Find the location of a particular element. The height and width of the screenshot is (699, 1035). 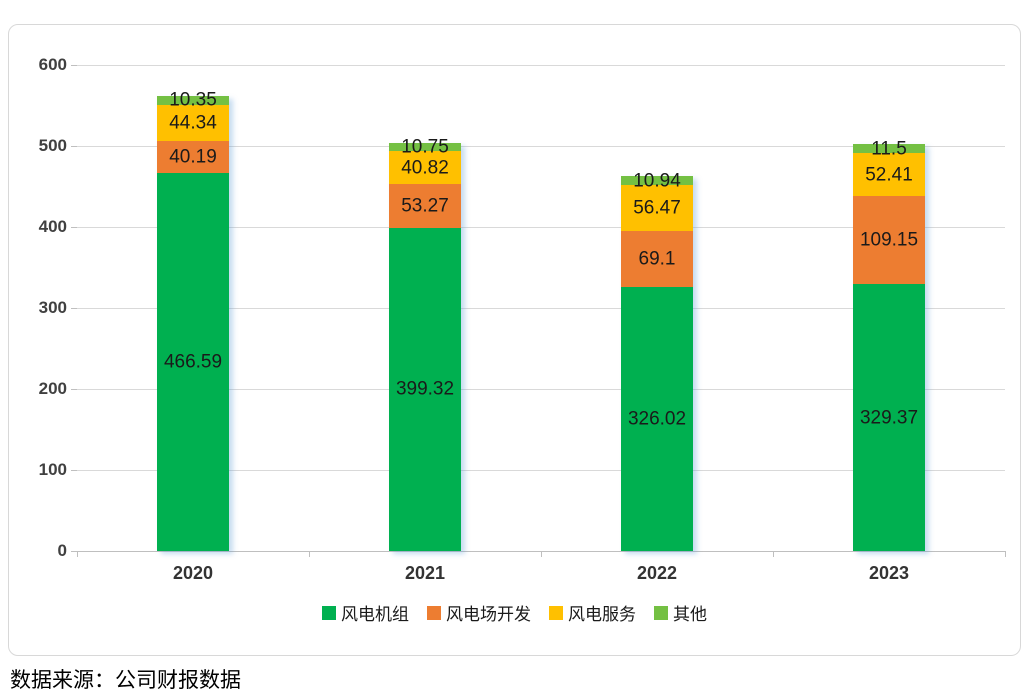

bar-segment: 109.15 is located at coordinates (889, 240).